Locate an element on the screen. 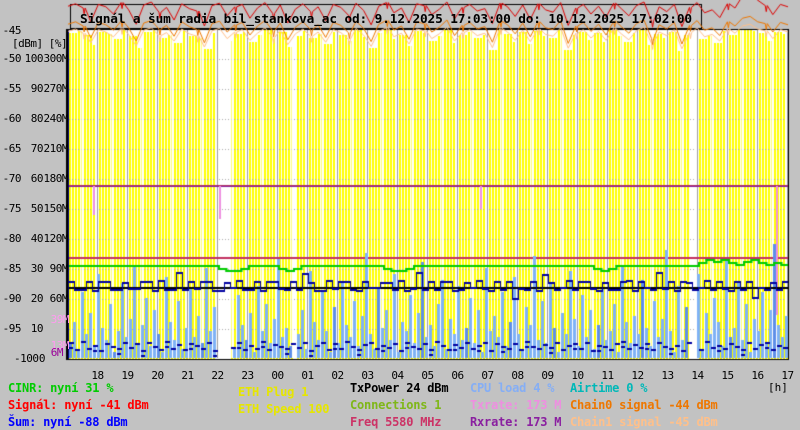  rate-marker-label: 13M is located at coordinates (60, 345).